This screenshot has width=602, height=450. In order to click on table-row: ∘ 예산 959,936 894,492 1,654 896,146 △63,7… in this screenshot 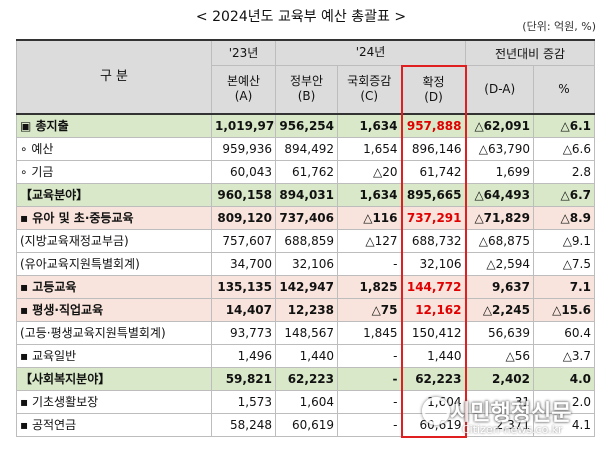, I will do `click(305, 148)`.